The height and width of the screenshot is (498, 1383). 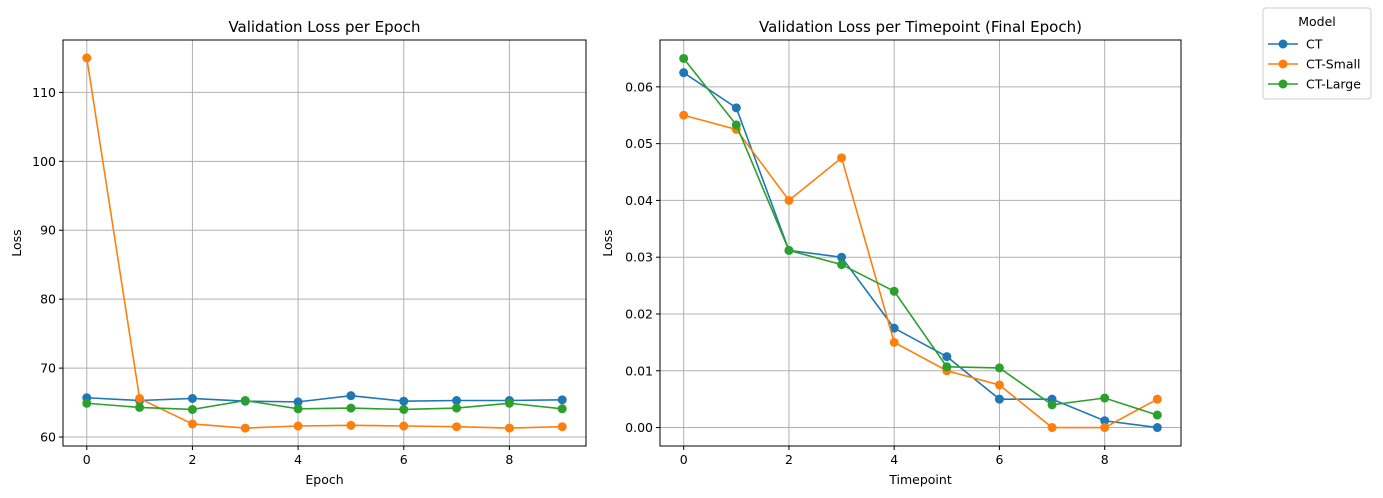 What do you see at coordinates (1295, 44) in the screenshot?
I see `legend-entry-ct: CT` at bounding box center [1295, 44].